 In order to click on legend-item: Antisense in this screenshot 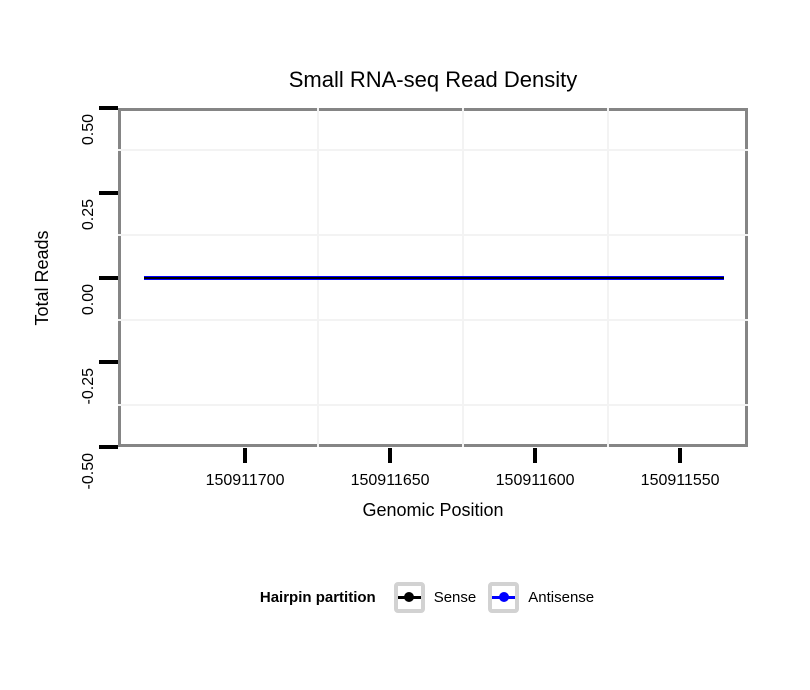, I will do `click(541, 597)`.